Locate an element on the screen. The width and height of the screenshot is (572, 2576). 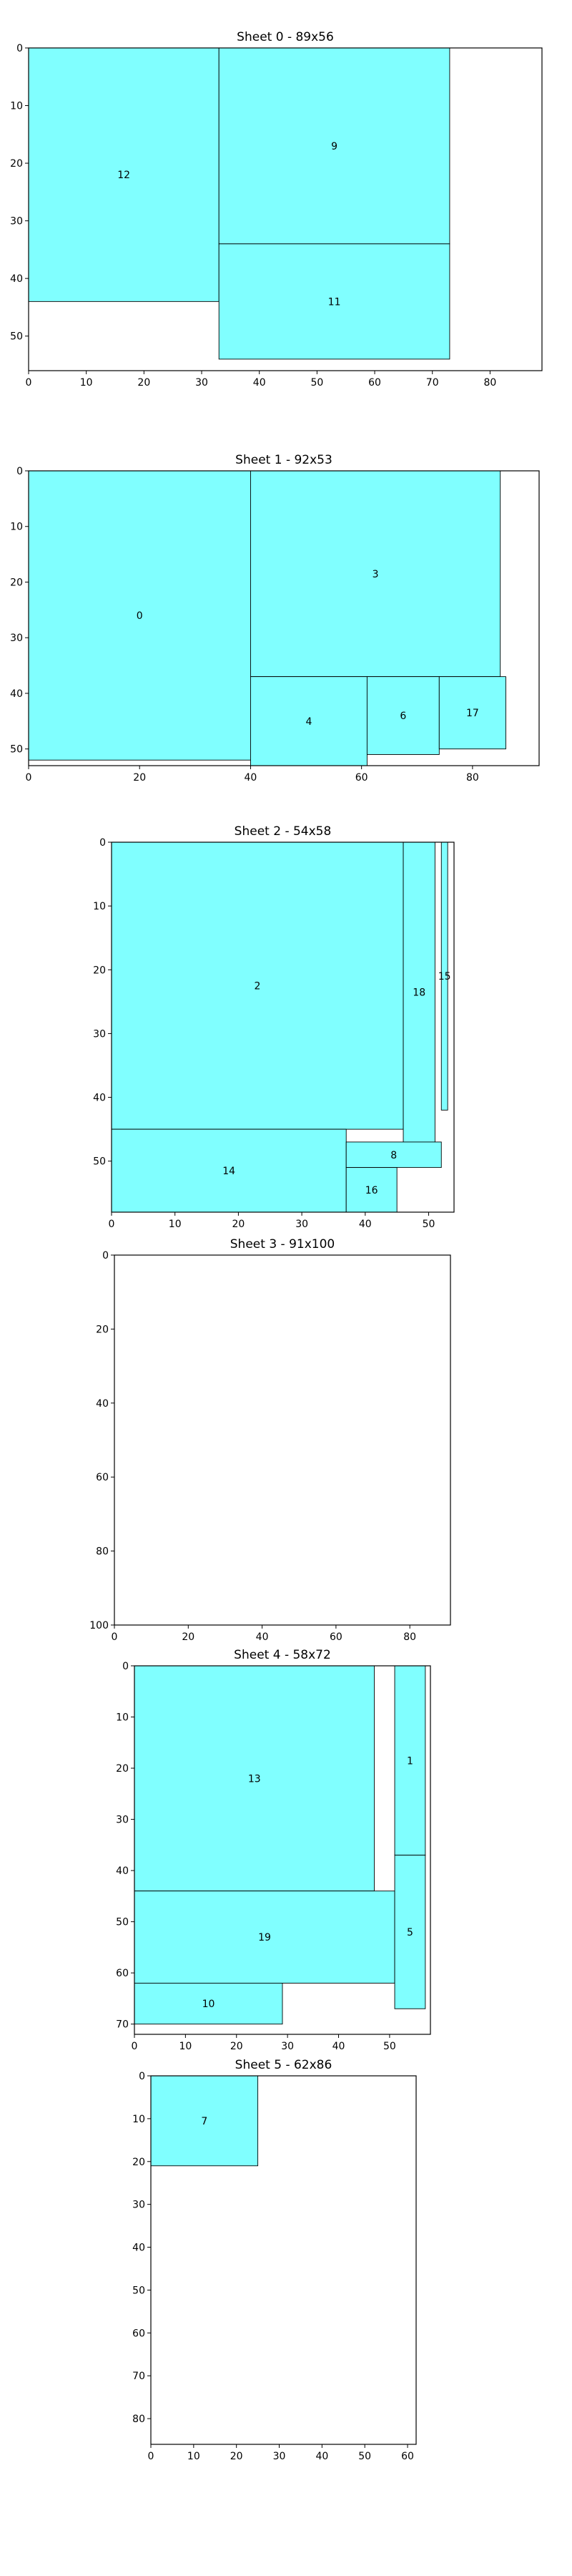
sheet-1-xtick-label: 0 is located at coordinates (29, 778).